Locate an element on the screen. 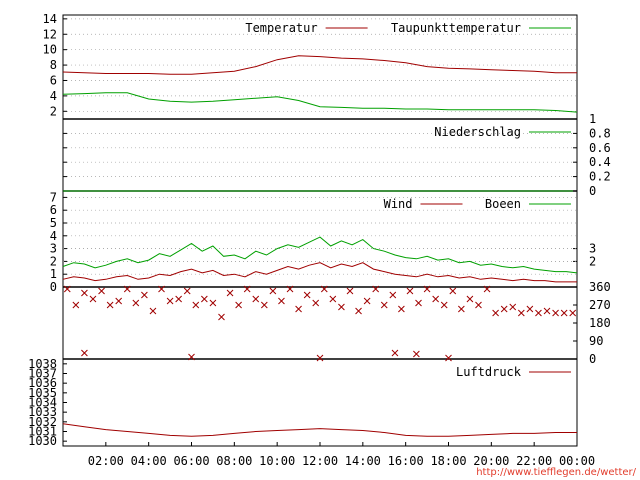  x-tick-label: 06:00 is located at coordinates (191, 461).